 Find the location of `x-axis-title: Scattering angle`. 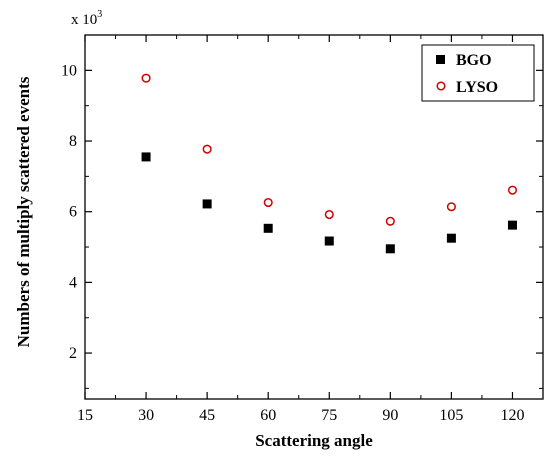

x-axis-title: Scattering angle is located at coordinates (314, 440).